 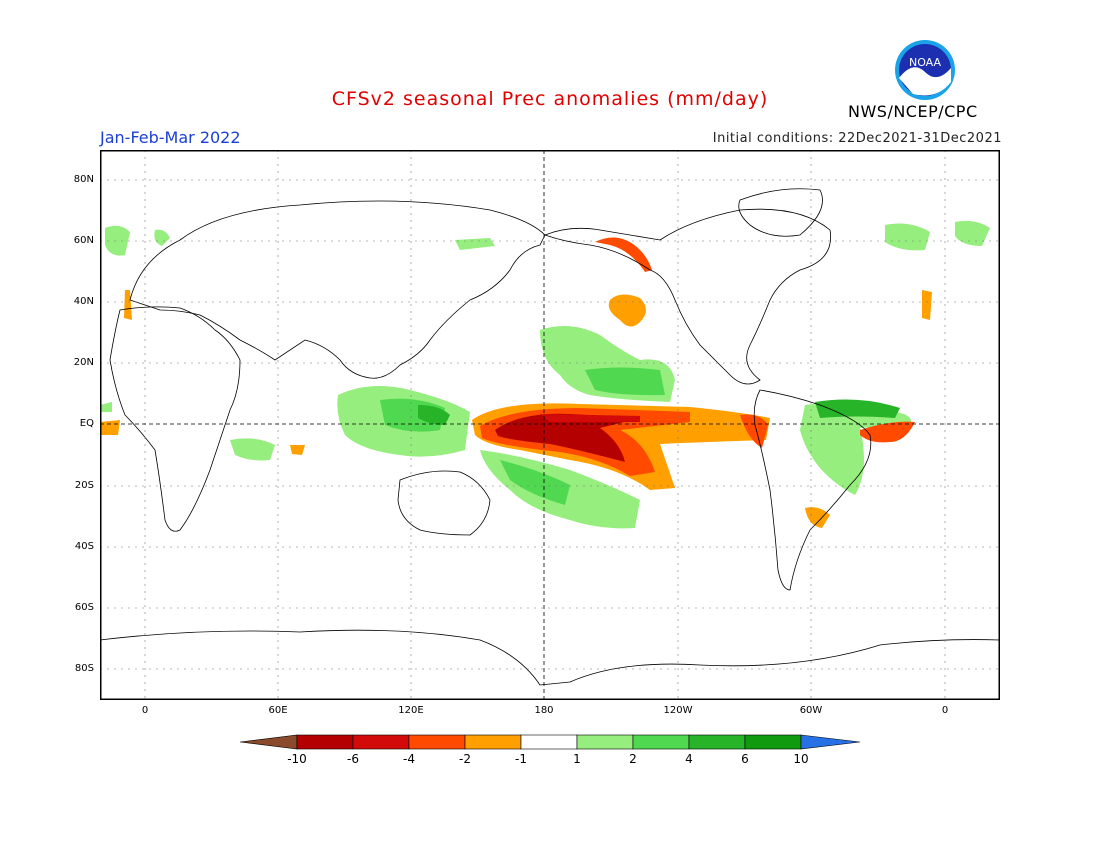 I want to click on alaska-dry, so click(x=623, y=254).